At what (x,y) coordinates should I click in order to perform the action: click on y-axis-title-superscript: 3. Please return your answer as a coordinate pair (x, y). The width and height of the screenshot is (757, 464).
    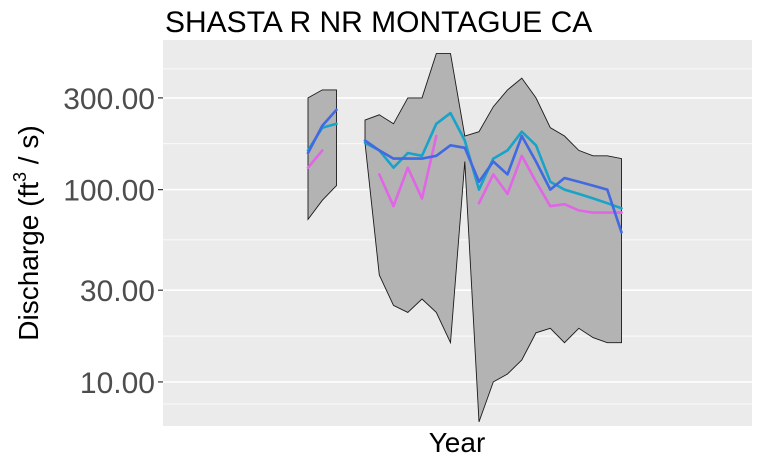
    Looking at the image, I should click on (20, 177).